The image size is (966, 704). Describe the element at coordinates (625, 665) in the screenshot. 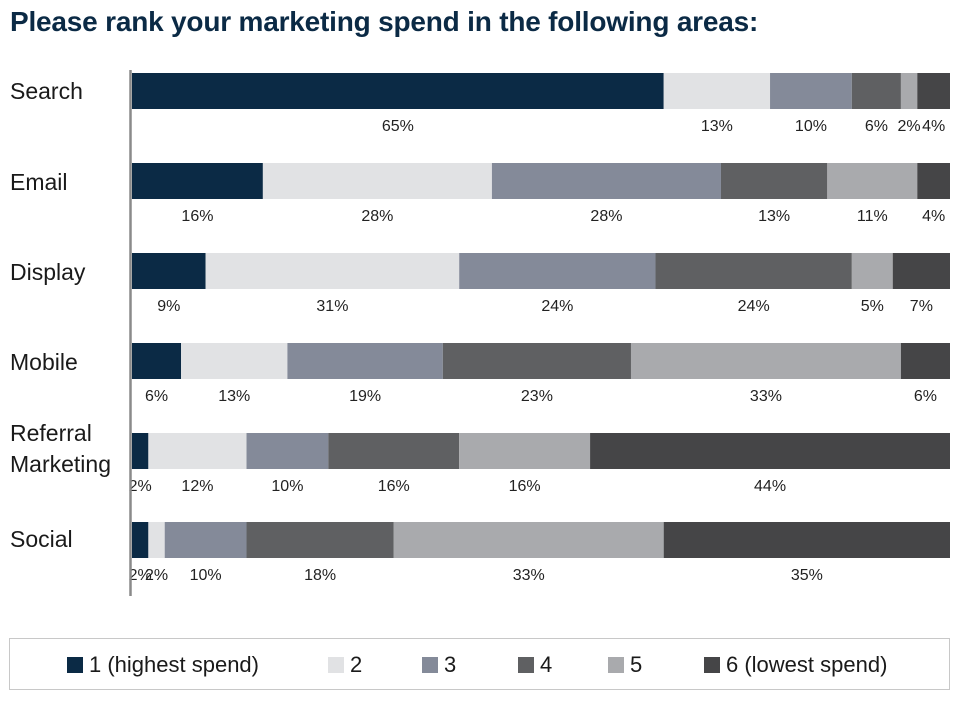

I see `legend-item-rank-5: 5` at that location.